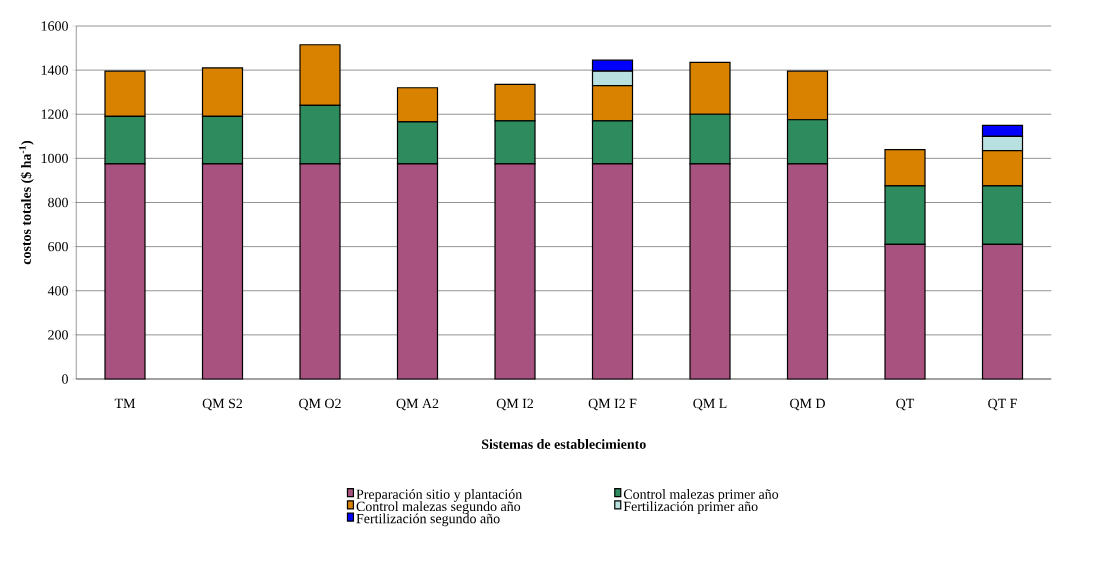 Image resolution: width=1108 pixels, height=587 pixels. What do you see at coordinates (515, 404) in the screenshot?
I see `x-tick-label: QM I2` at bounding box center [515, 404].